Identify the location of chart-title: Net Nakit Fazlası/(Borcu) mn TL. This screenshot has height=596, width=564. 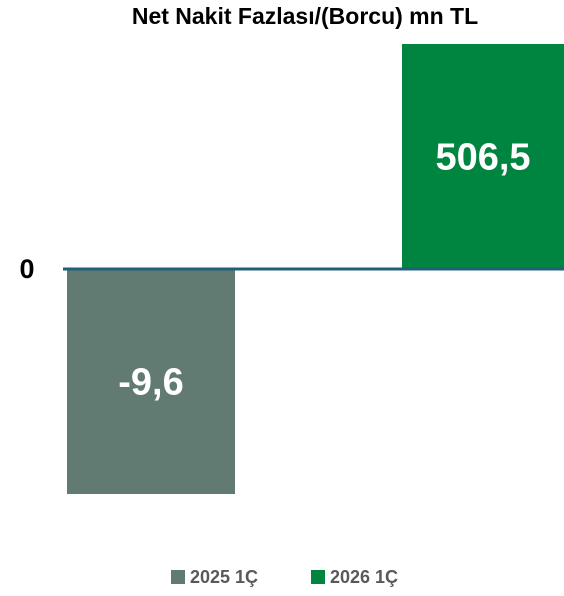
(305, 16).